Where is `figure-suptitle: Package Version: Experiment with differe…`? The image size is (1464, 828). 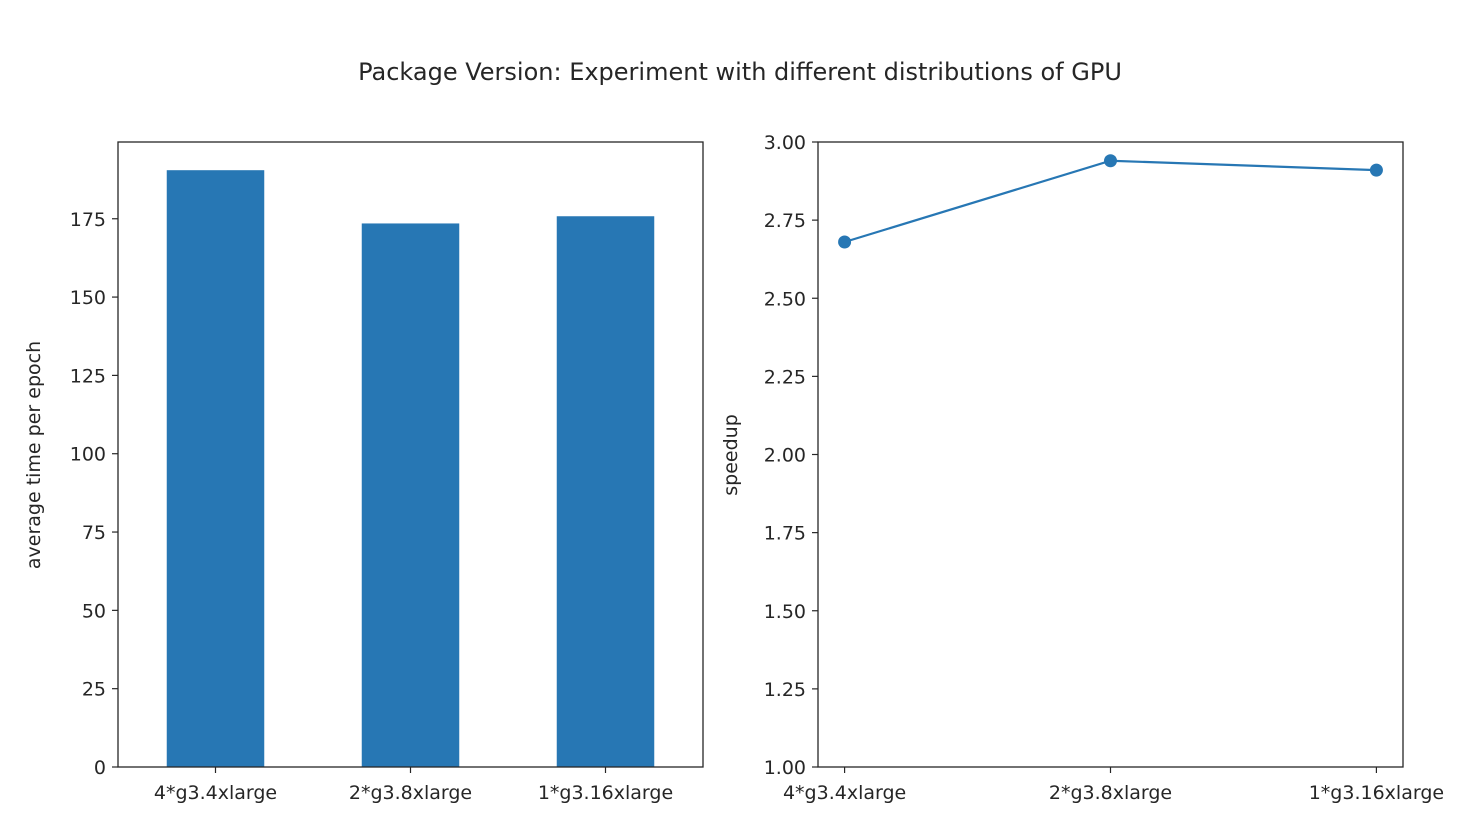 figure-suptitle: Package Version: Experiment with differe… is located at coordinates (740, 72).